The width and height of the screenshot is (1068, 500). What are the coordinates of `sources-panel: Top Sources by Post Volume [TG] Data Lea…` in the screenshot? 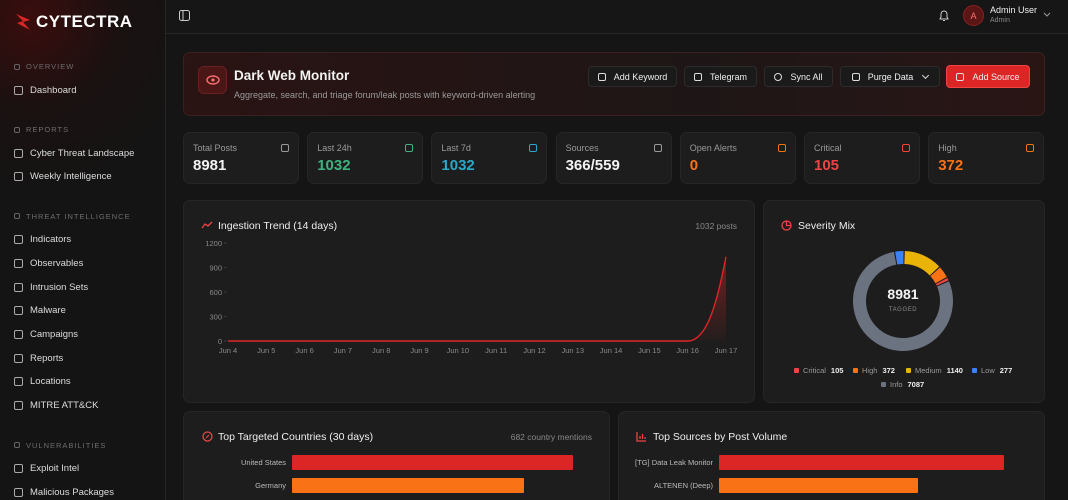 It's located at (831, 455).